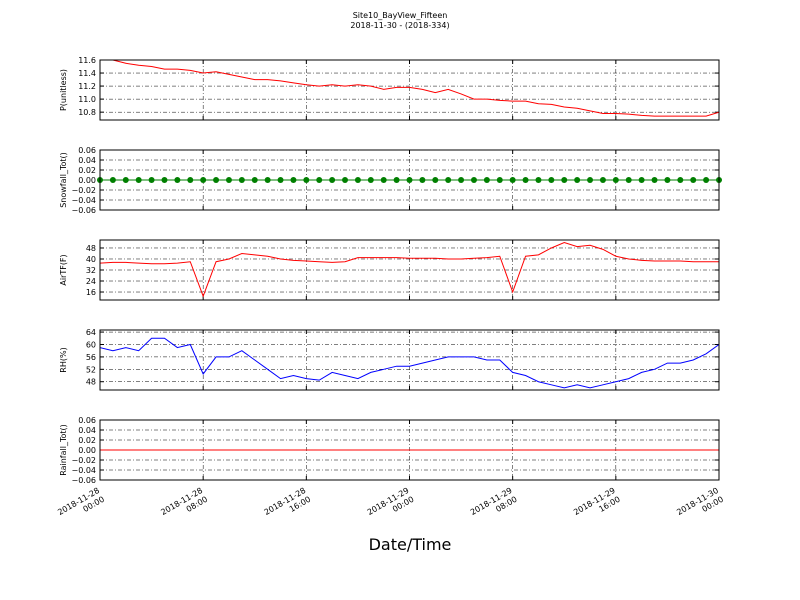  I want to click on y-tick-label: 11.4, so click(87, 73).